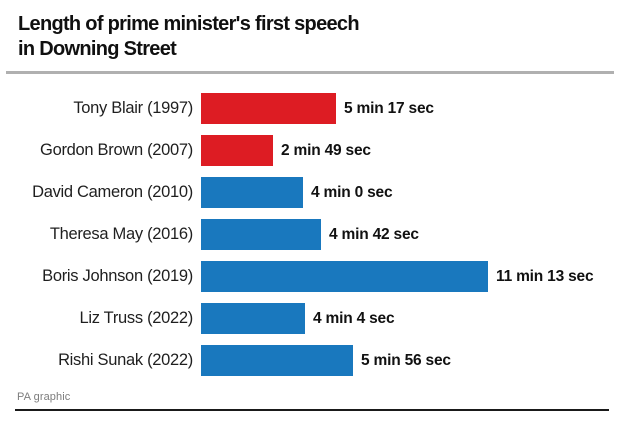 This screenshot has height=447, width=620. Describe the element at coordinates (121, 234) in the screenshot. I see `pm-label: Theresa May (2016)` at that location.